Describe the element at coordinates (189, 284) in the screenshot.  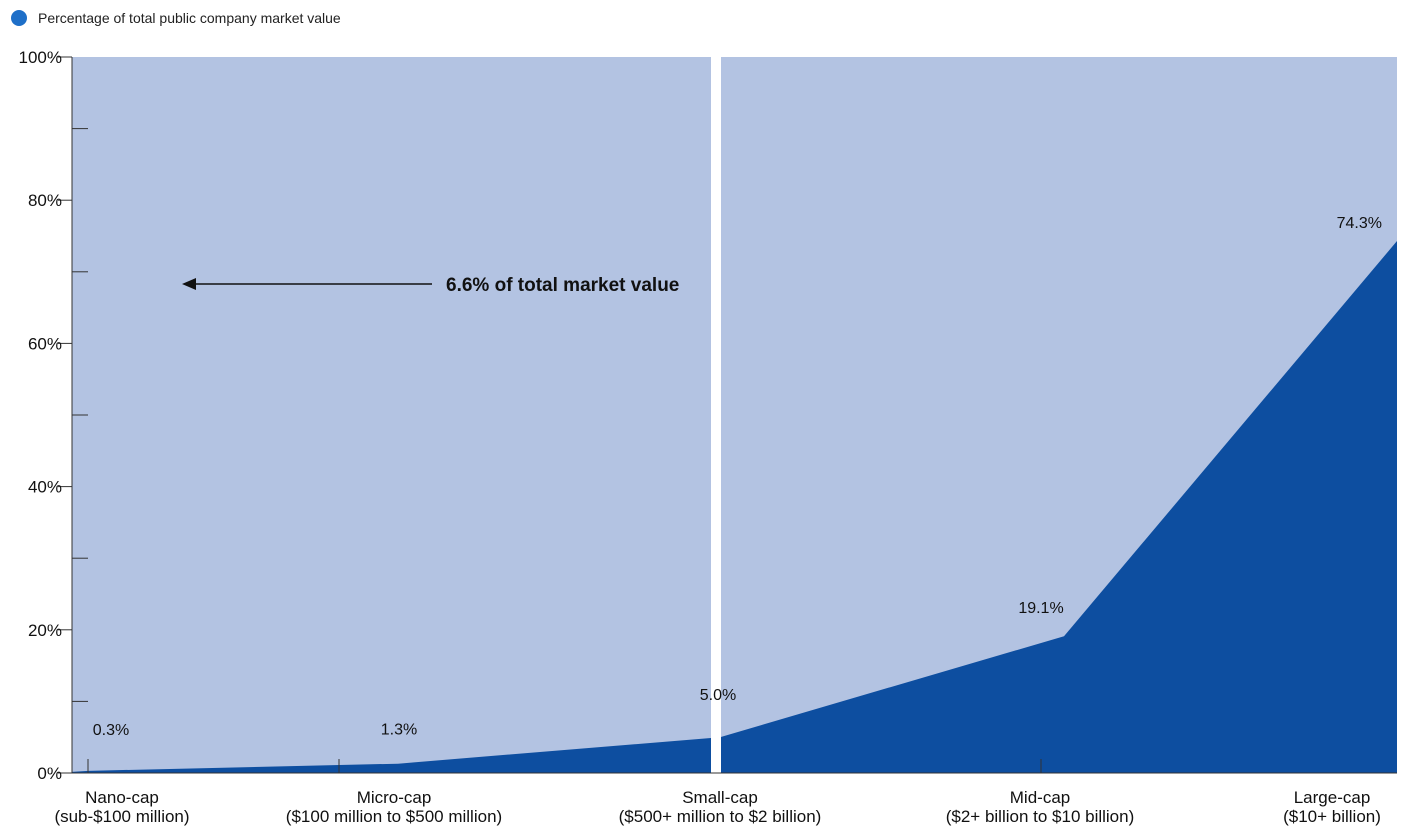
I see `arrow-left-icon` at that location.